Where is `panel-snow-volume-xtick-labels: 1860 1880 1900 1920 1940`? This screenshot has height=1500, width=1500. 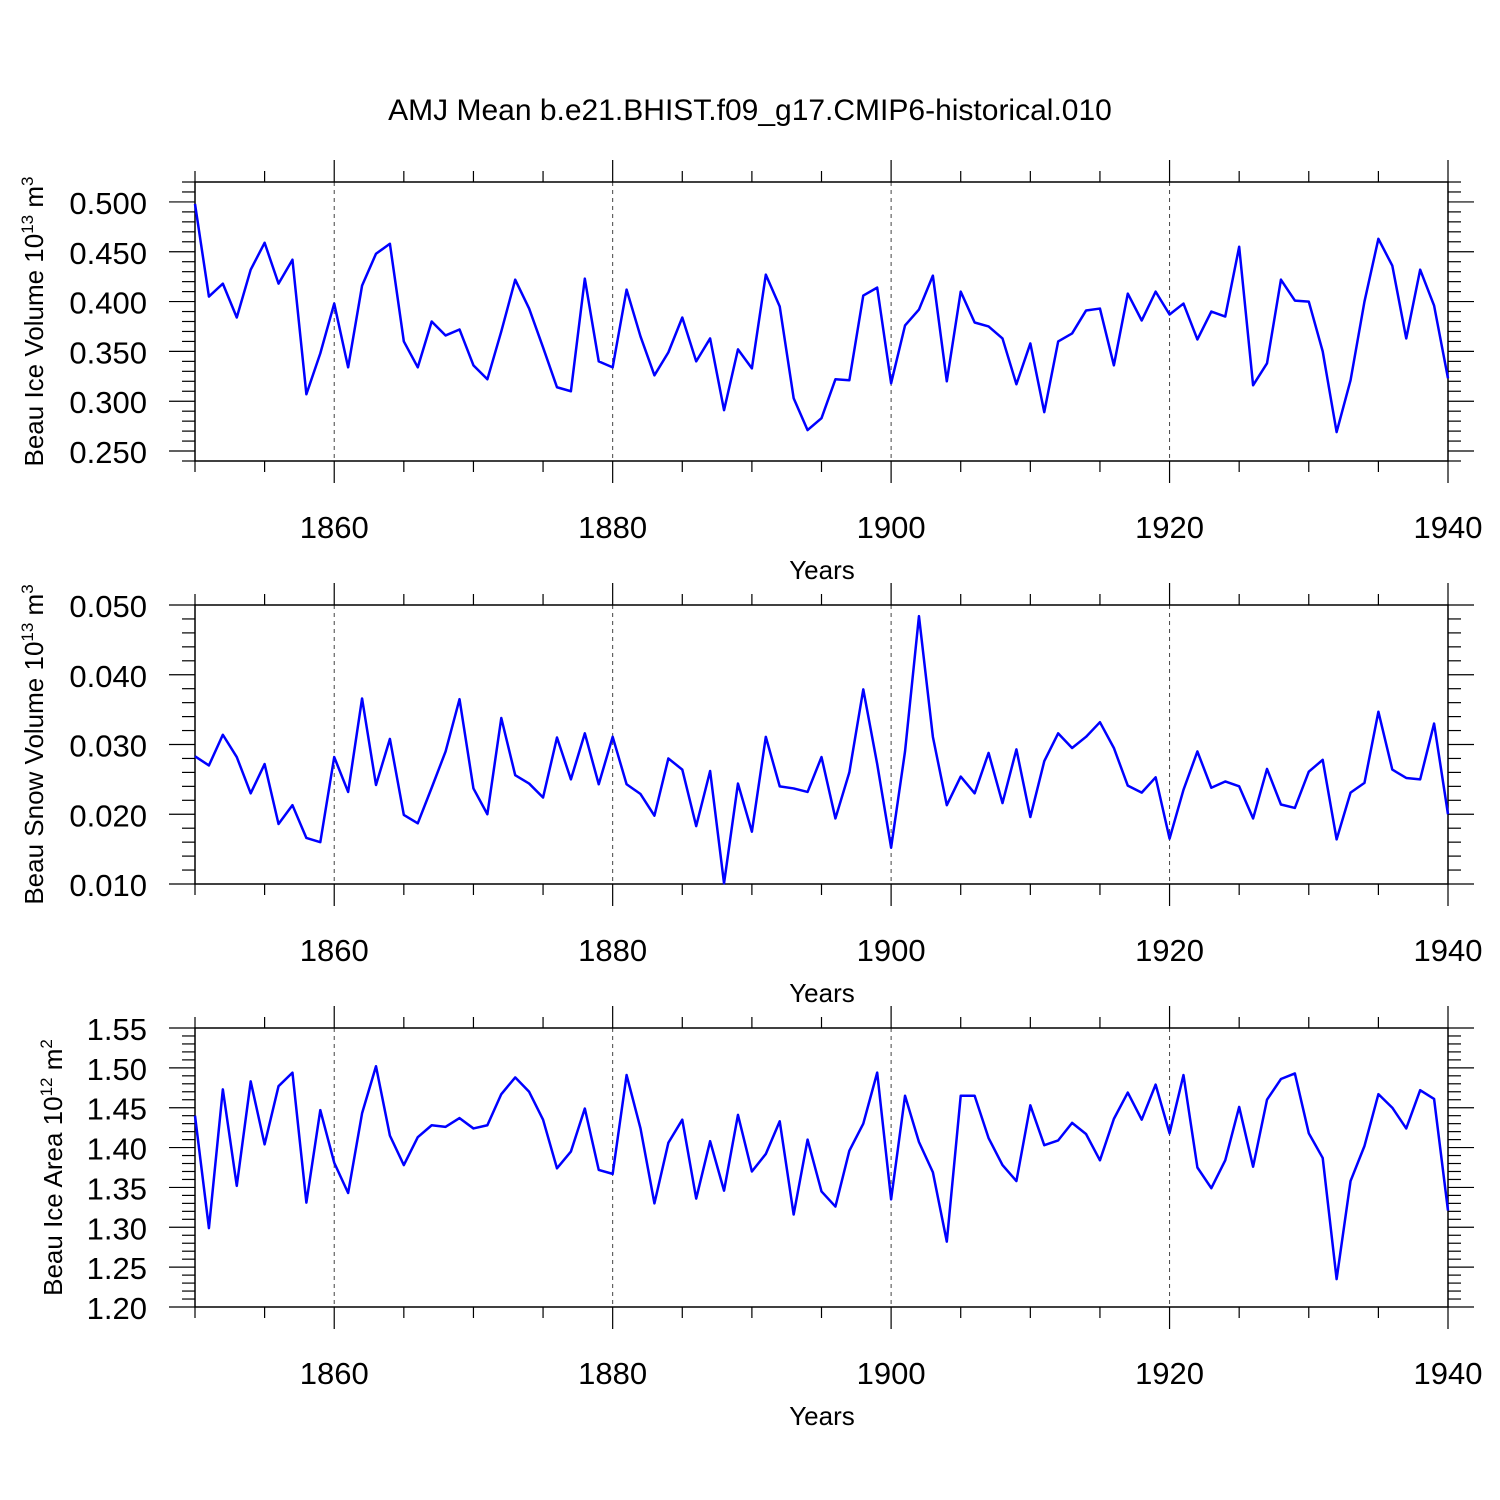
panel-snow-volume-xtick-labels: 1860 1880 1900 1920 1940 is located at coordinates (891, 950).